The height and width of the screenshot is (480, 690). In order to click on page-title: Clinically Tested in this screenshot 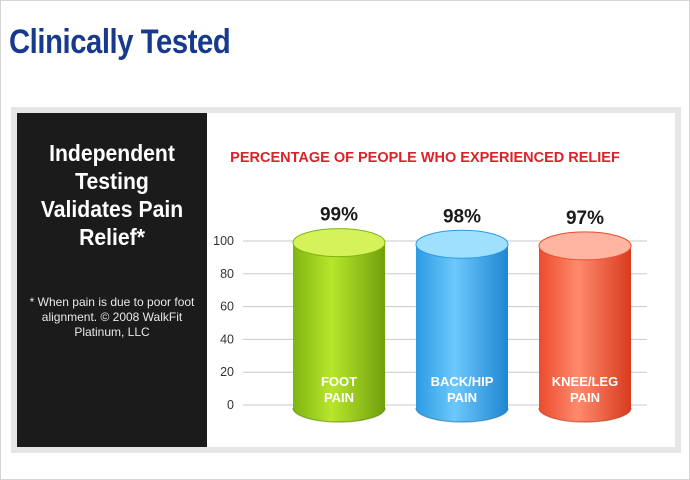, I will do `click(120, 42)`.